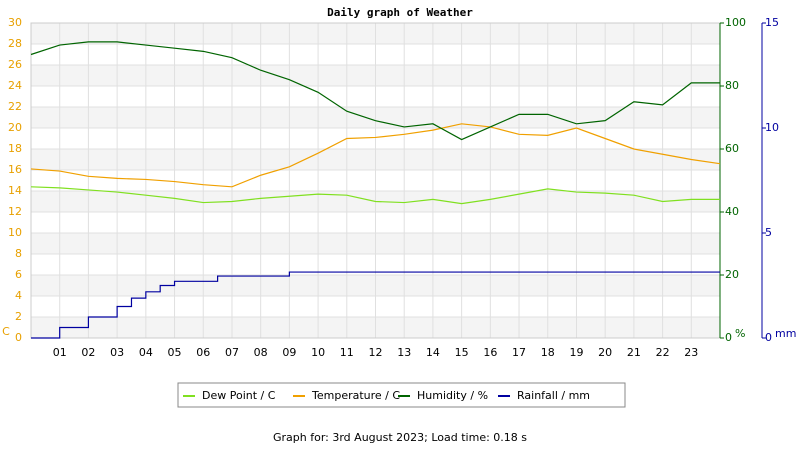  Describe the element at coordinates (732, 274) in the screenshot. I see `y2-tick-label: 20` at that location.